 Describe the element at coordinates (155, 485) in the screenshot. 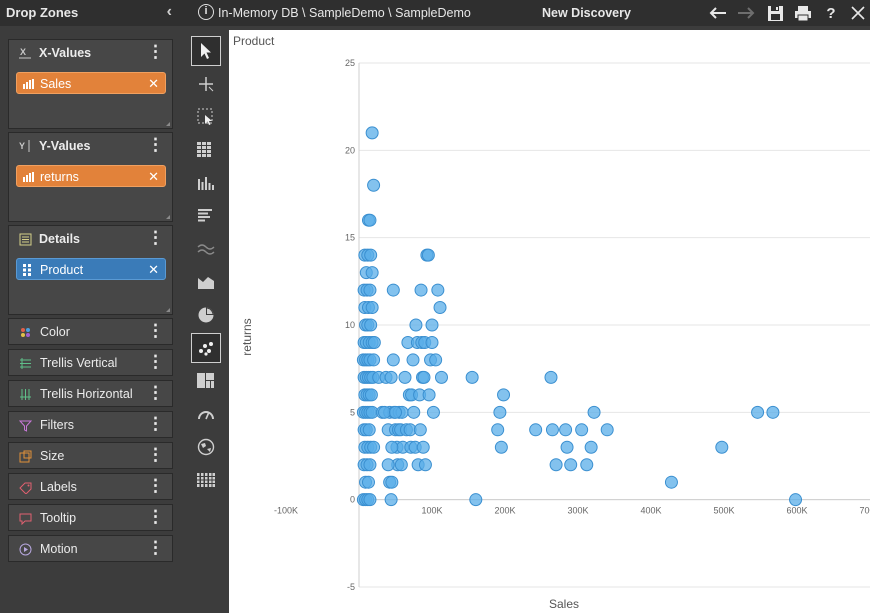

I see `labels-menu-icon: ⋮` at that location.